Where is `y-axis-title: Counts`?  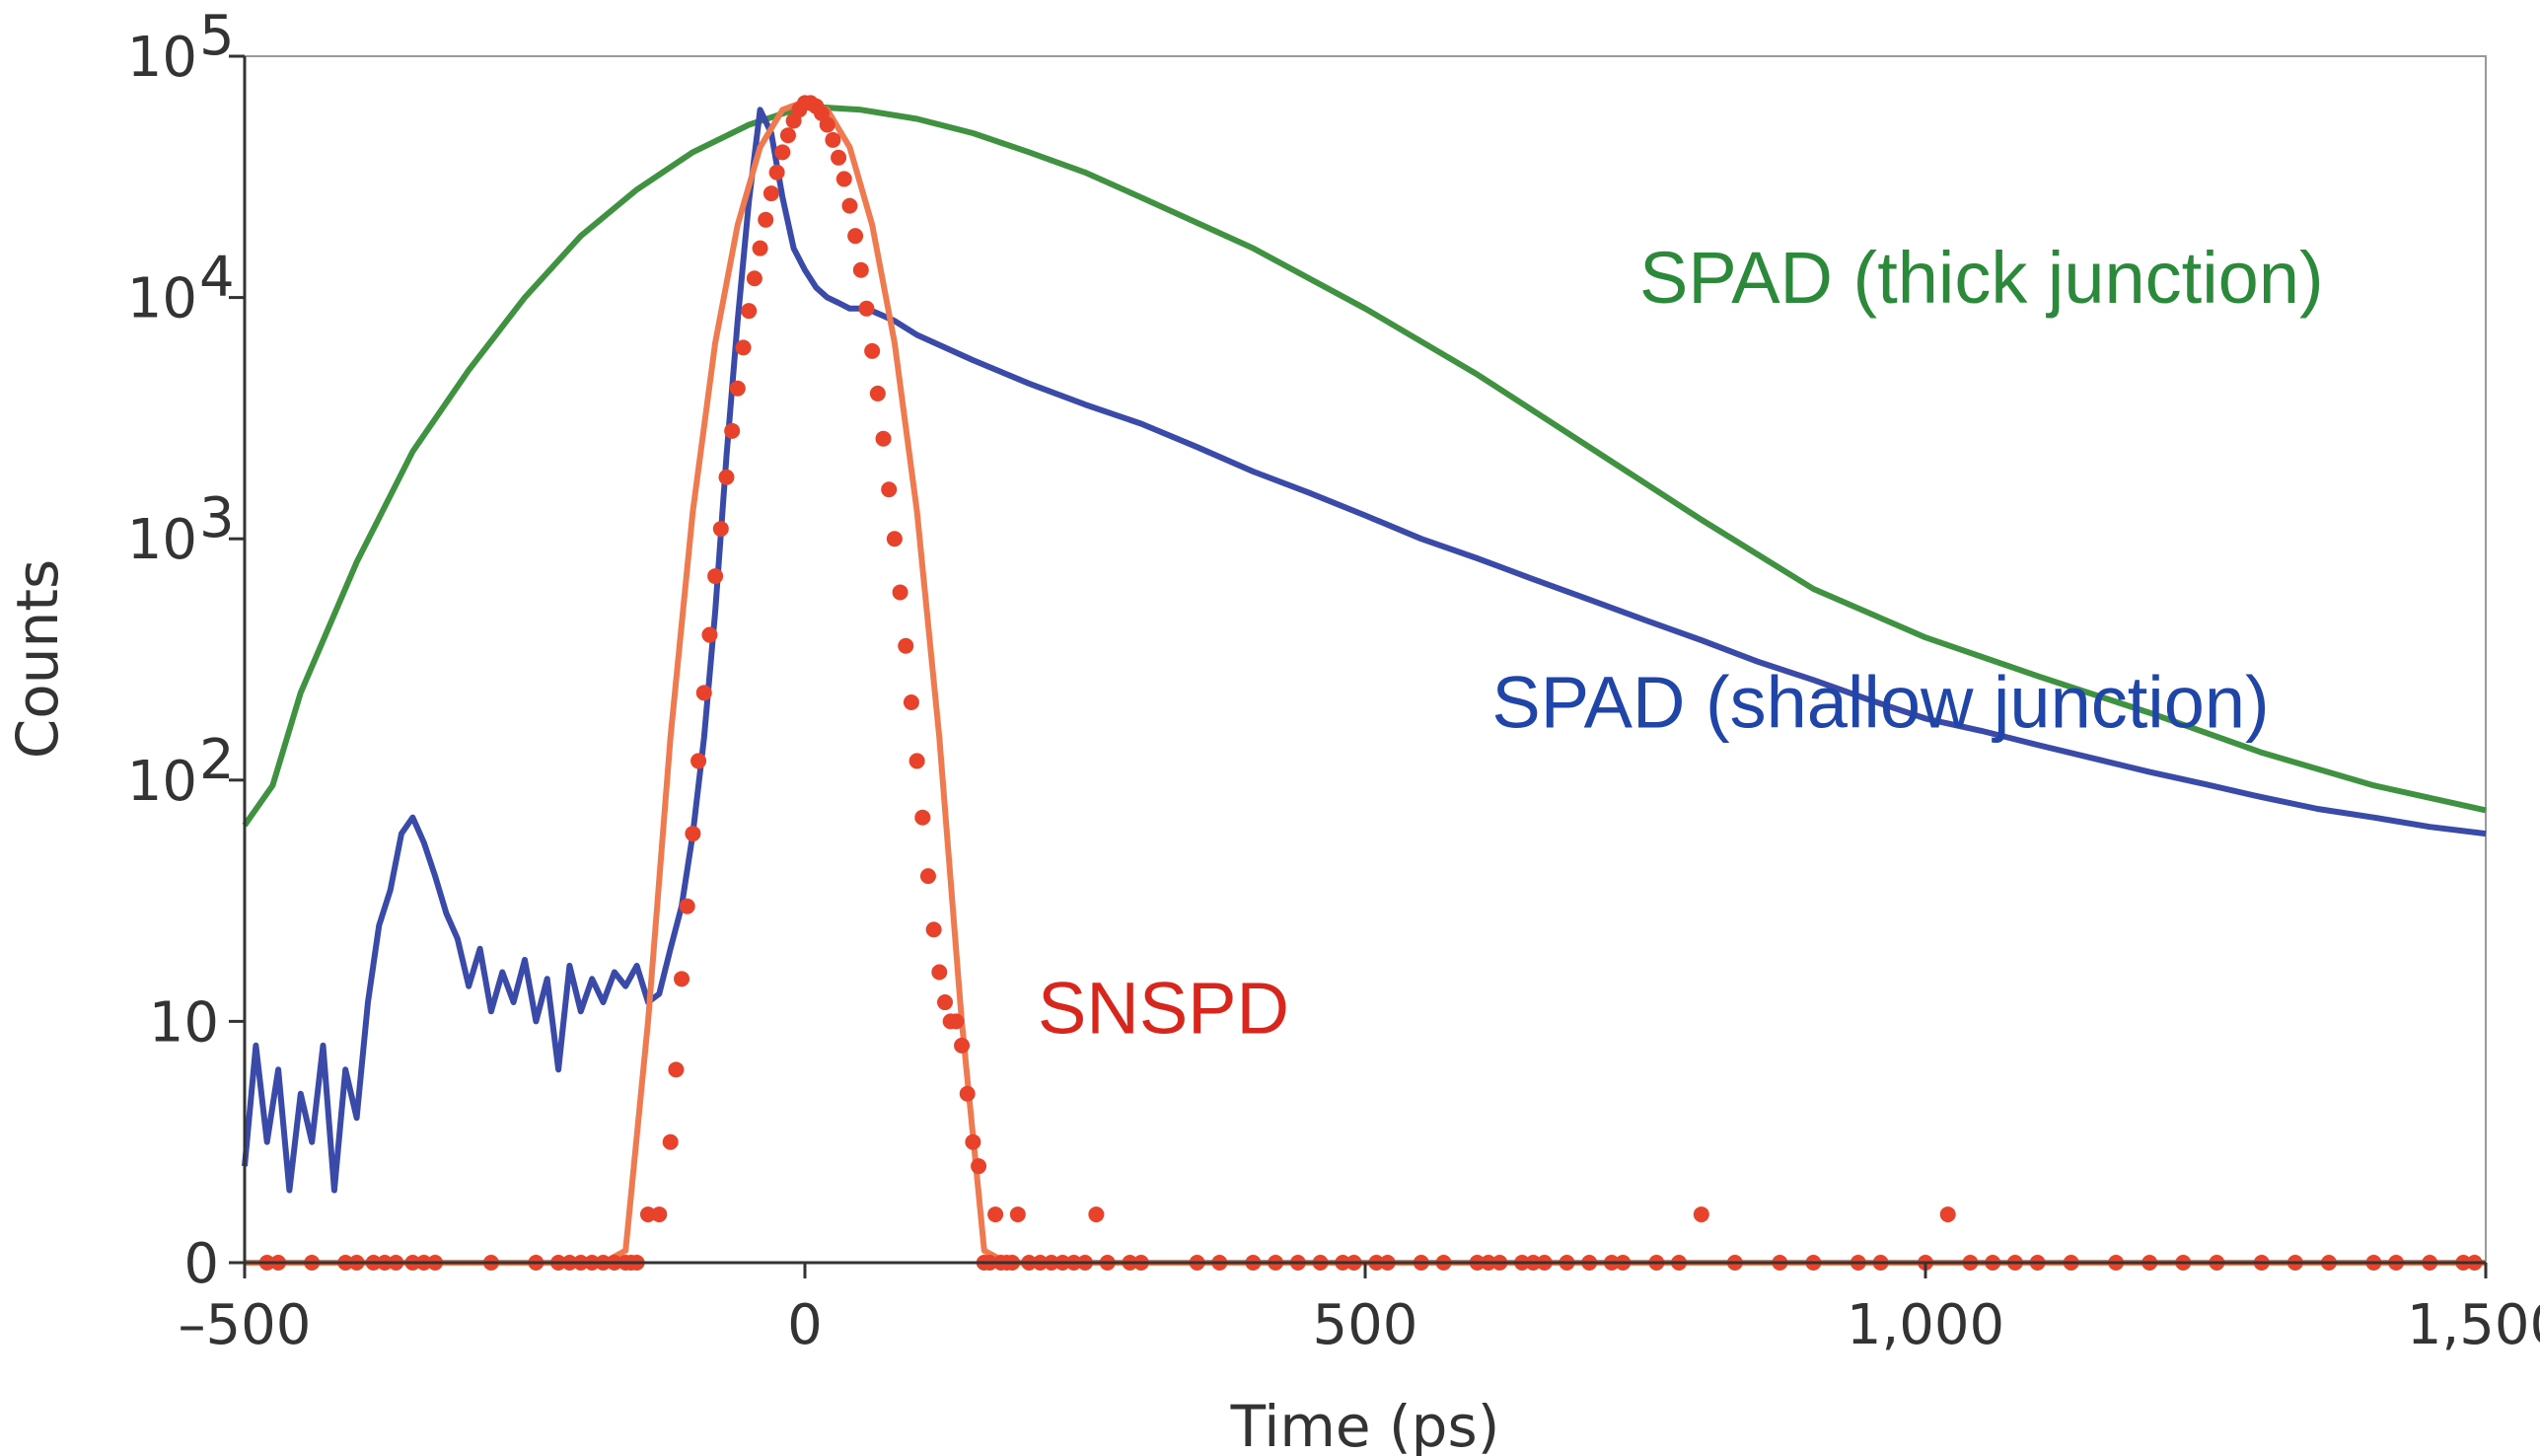 y-axis-title: Counts is located at coordinates (37, 659).